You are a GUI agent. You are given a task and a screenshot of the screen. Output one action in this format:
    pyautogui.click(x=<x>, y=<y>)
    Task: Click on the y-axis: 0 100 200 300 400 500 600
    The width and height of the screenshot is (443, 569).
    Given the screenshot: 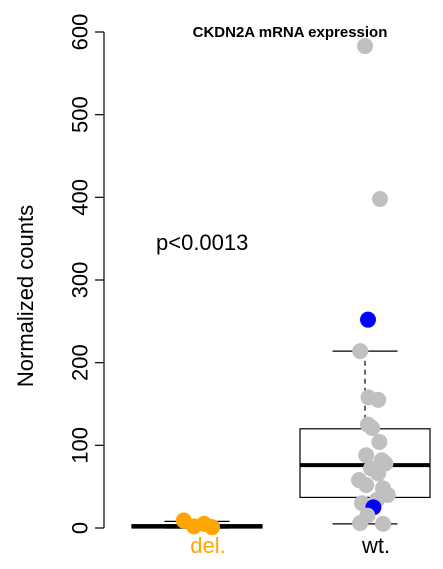 What is the action you would take?
    pyautogui.click(x=86, y=274)
    